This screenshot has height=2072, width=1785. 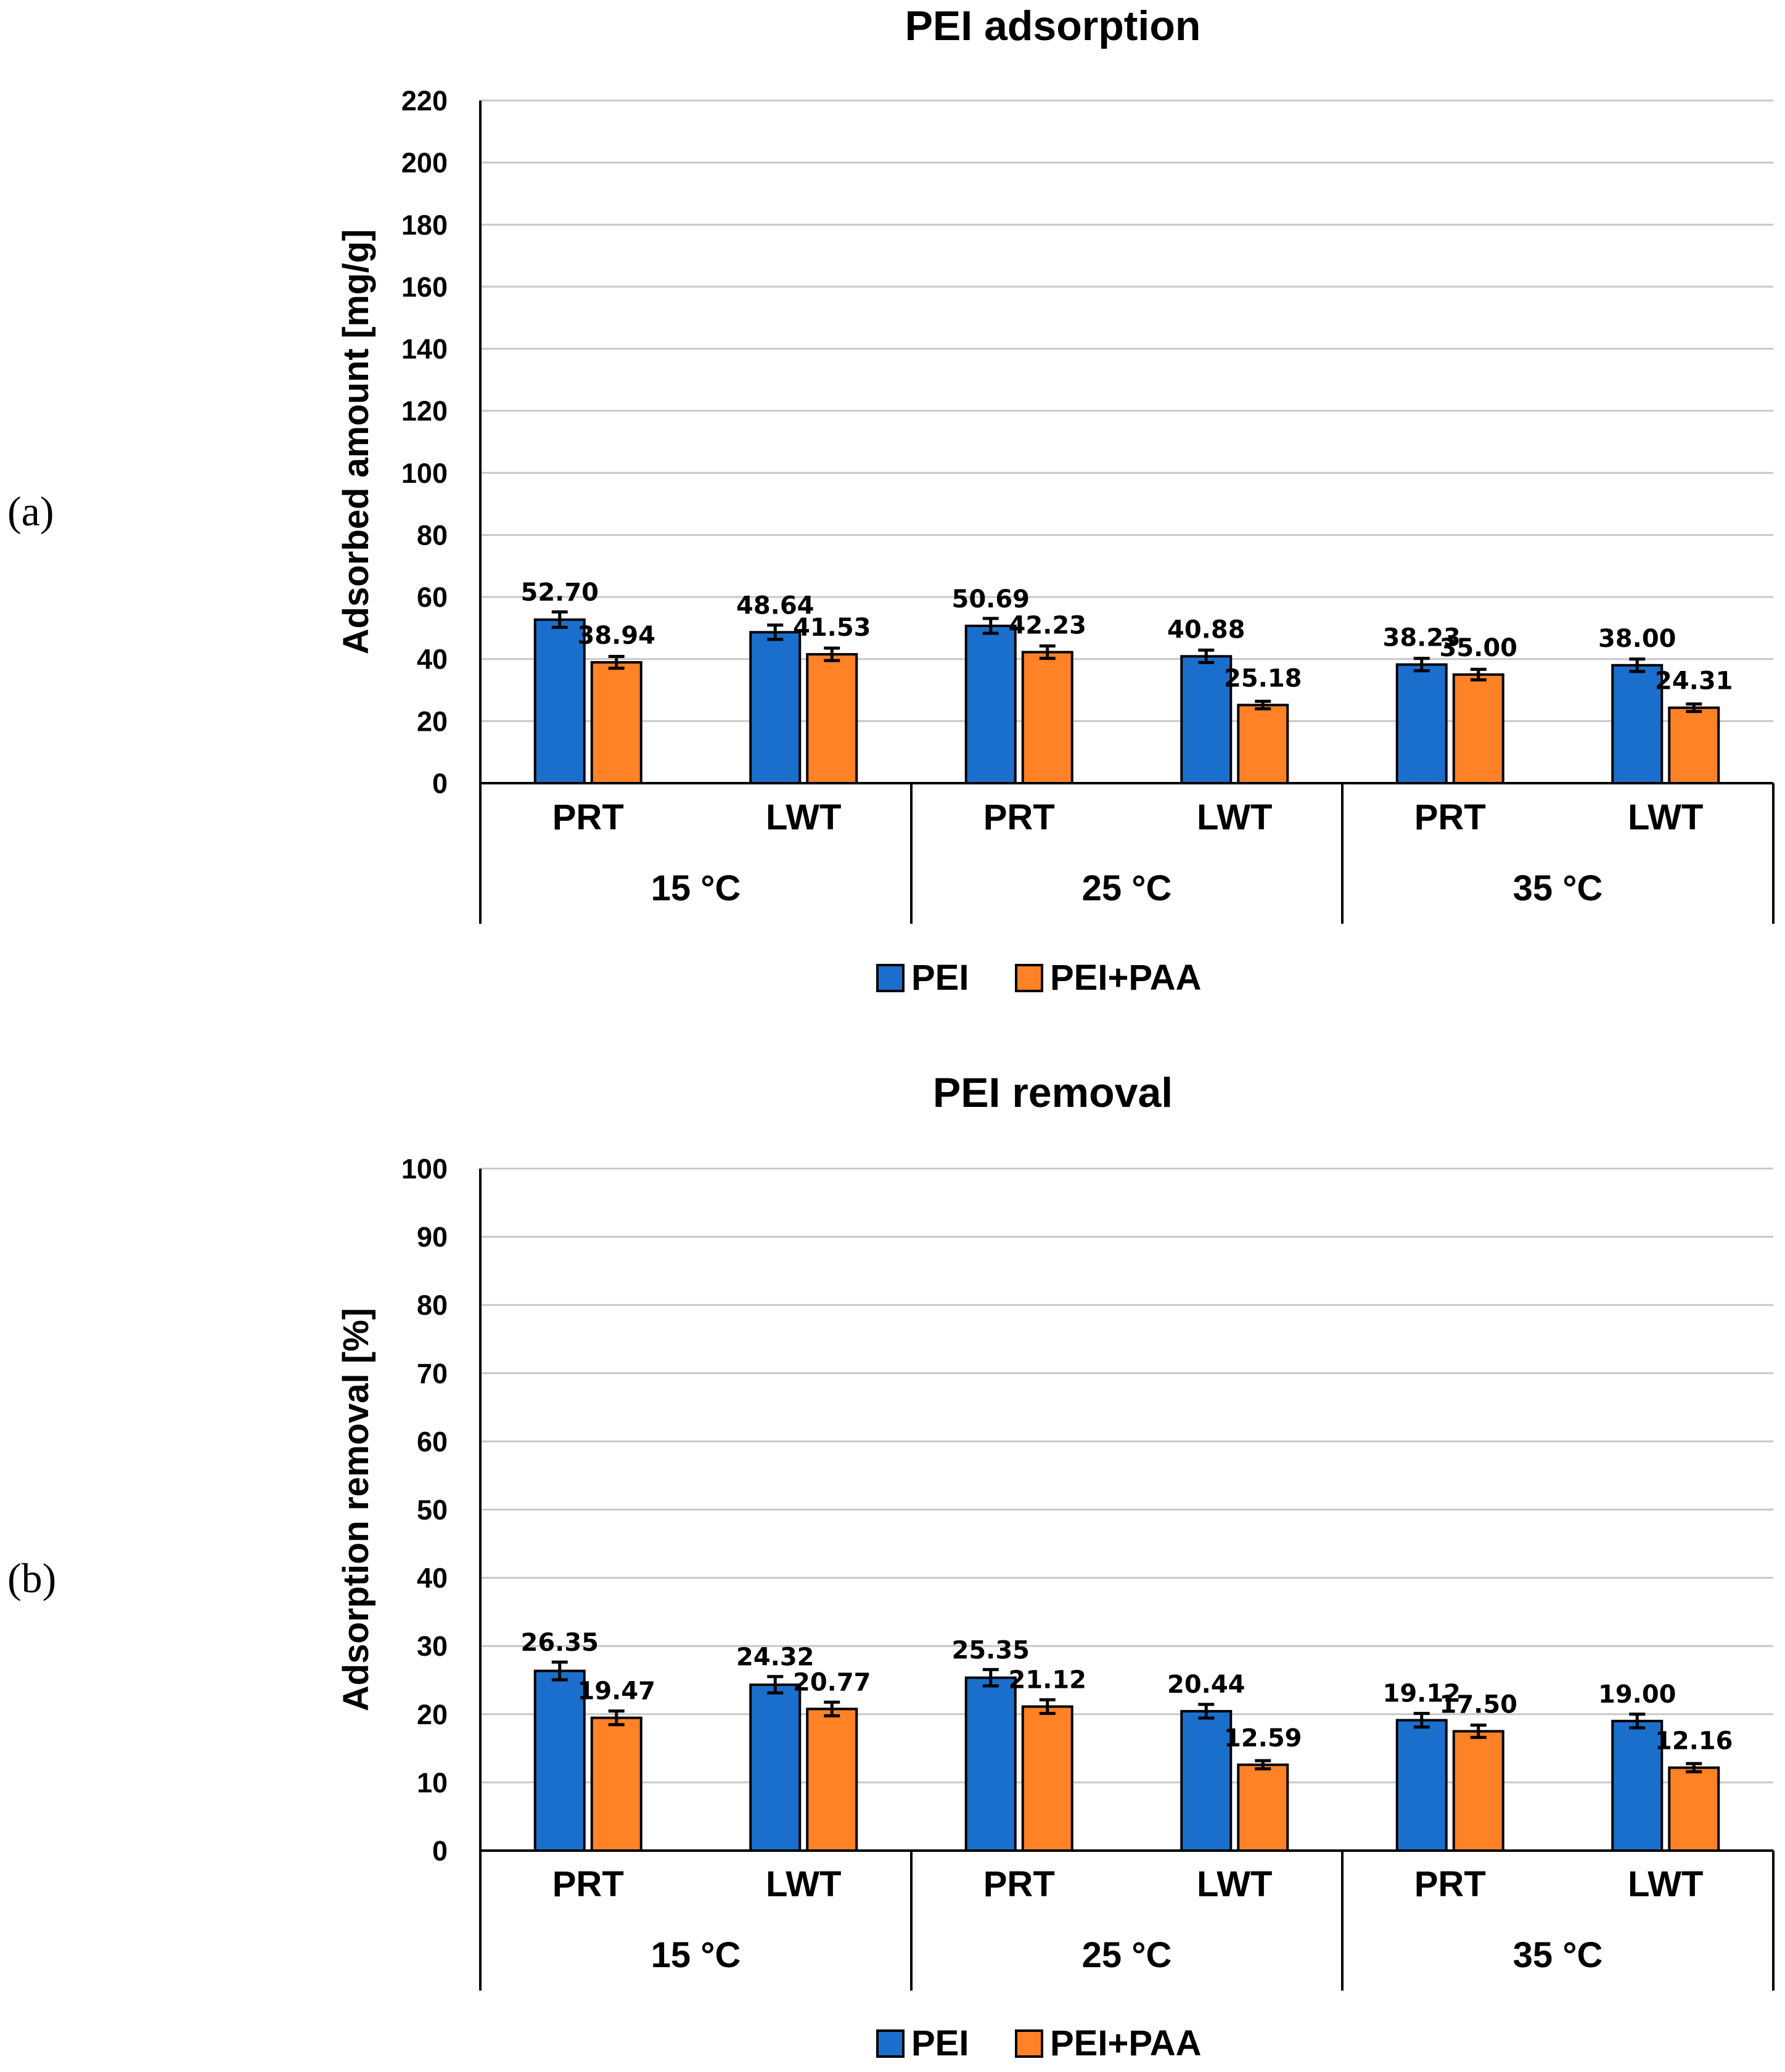 I want to click on data-label: 42.23, so click(x=1047, y=626).